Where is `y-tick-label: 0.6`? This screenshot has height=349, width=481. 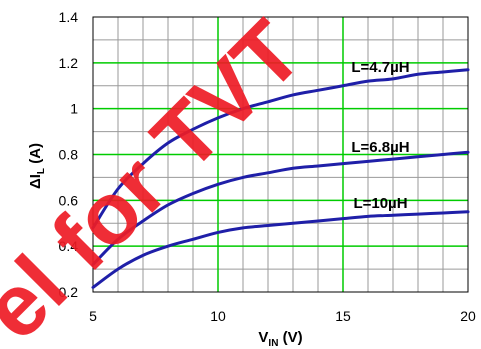
y-tick-label: 0.6 is located at coordinates (69, 200).